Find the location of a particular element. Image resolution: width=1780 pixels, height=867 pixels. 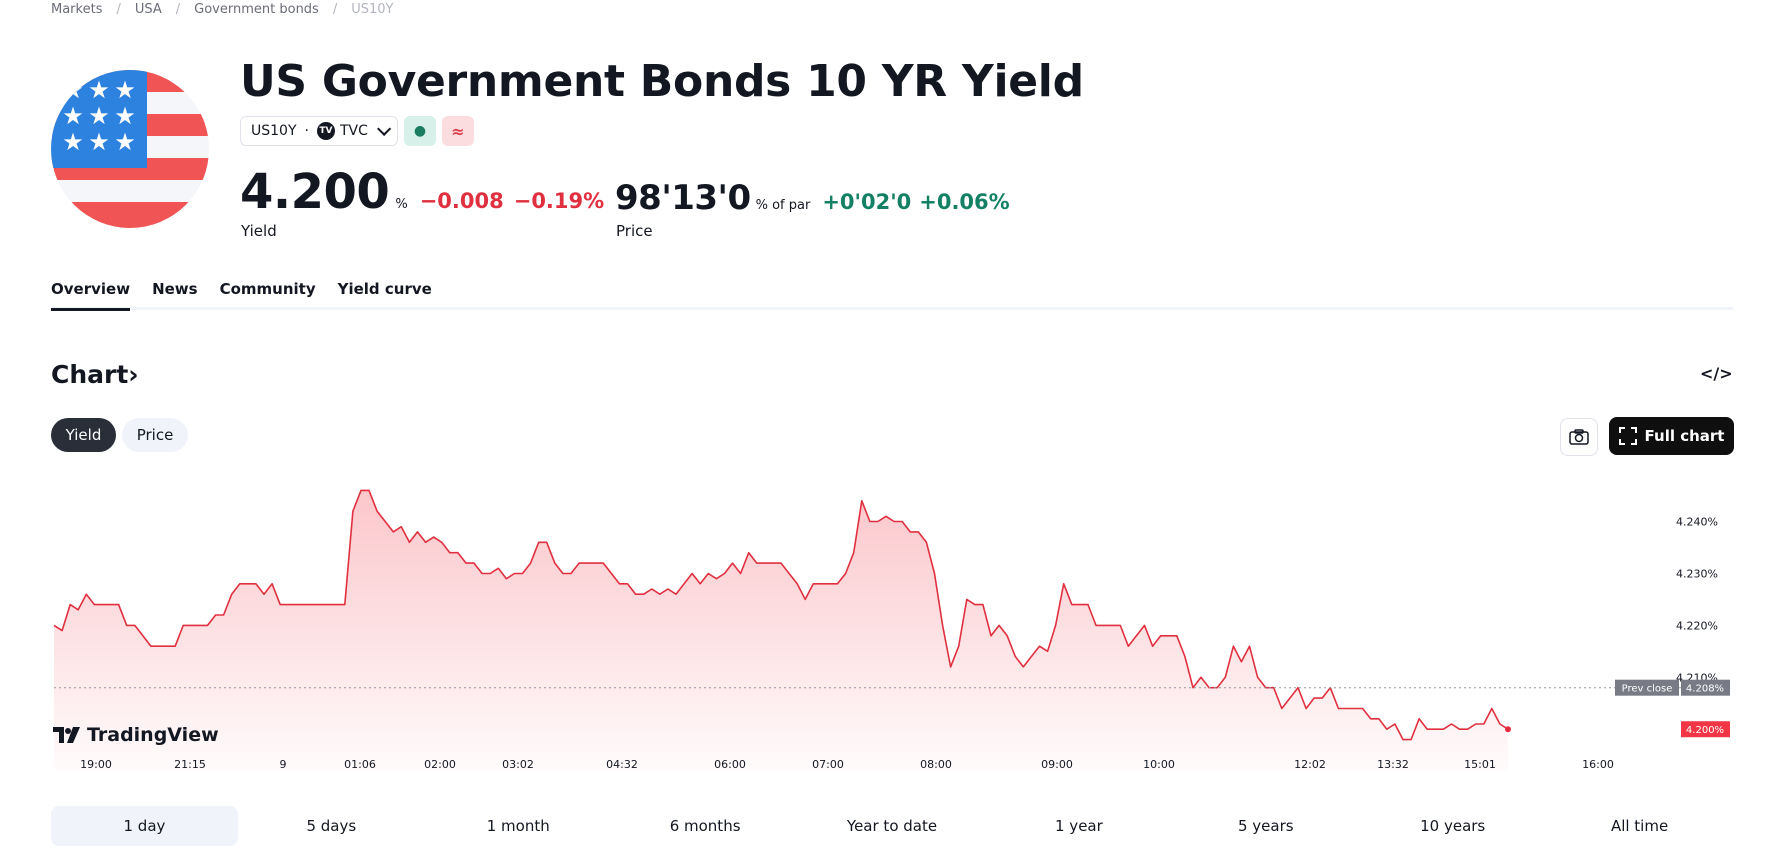

range-5-days: 5 days is located at coordinates (331, 826).